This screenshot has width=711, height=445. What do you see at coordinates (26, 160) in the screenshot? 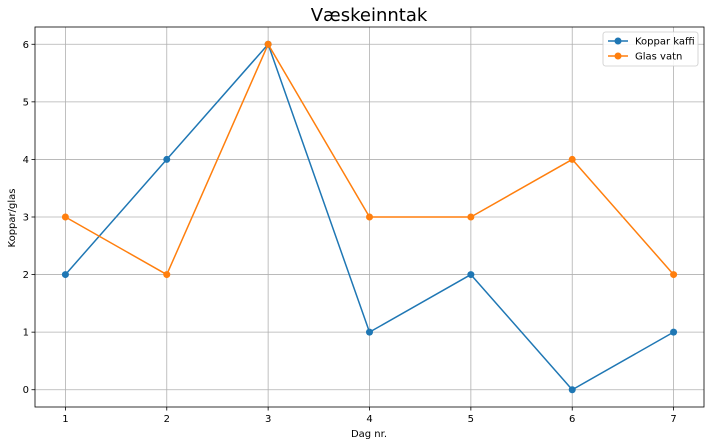
I see `y-tick-label: 4` at bounding box center [26, 160].